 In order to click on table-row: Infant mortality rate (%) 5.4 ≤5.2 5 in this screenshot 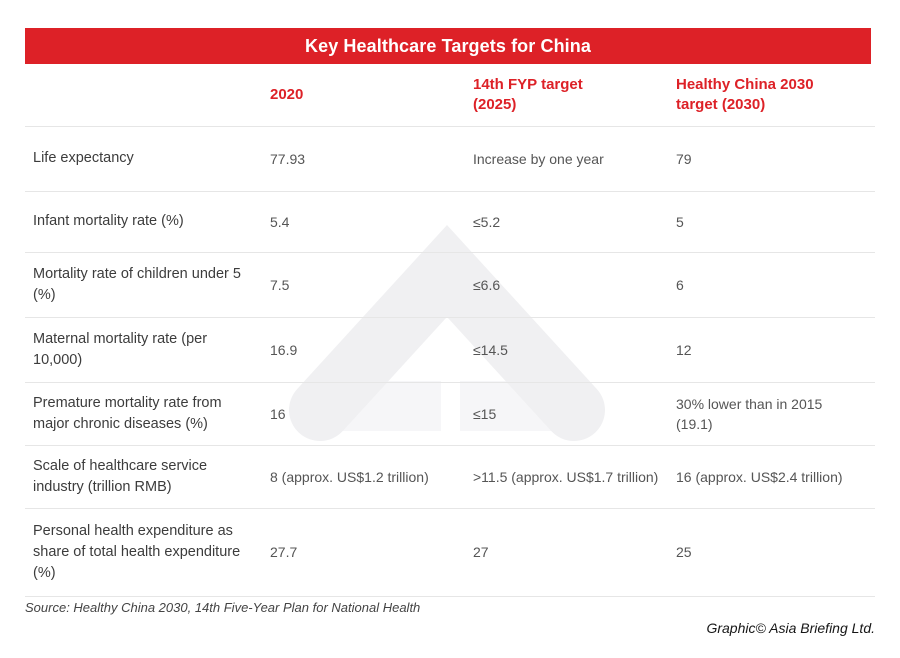, I will do `click(450, 222)`.